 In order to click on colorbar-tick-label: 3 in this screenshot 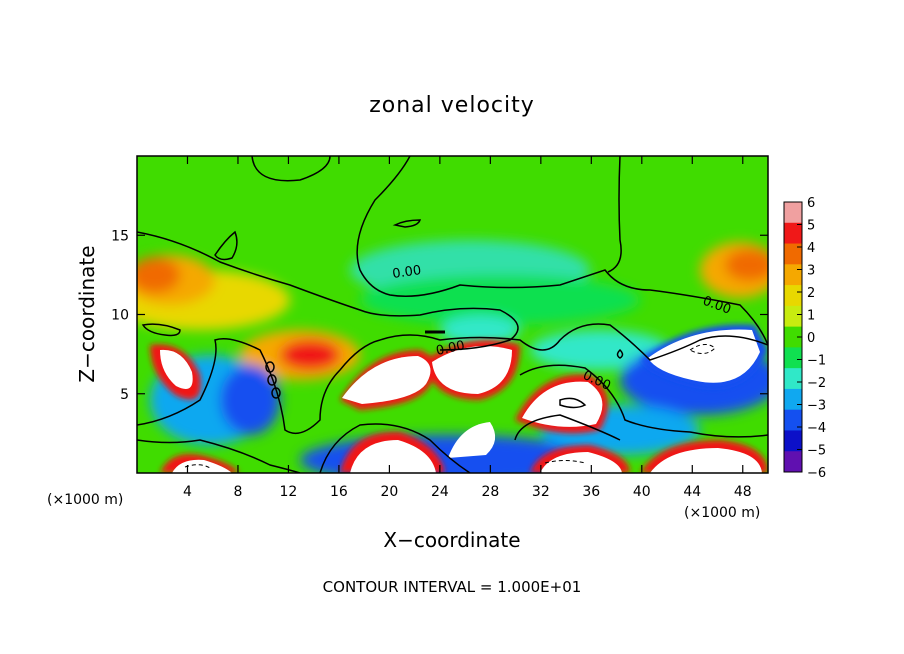, I will do `click(811, 271)`.